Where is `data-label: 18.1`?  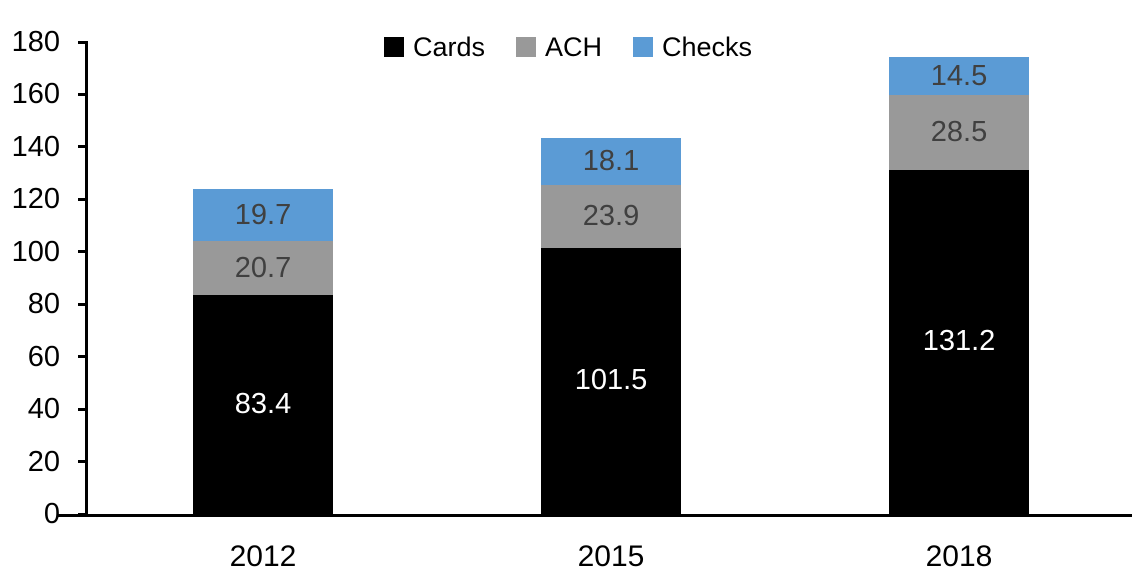 data-label: 18.1 is located at coordinates (611, 160).